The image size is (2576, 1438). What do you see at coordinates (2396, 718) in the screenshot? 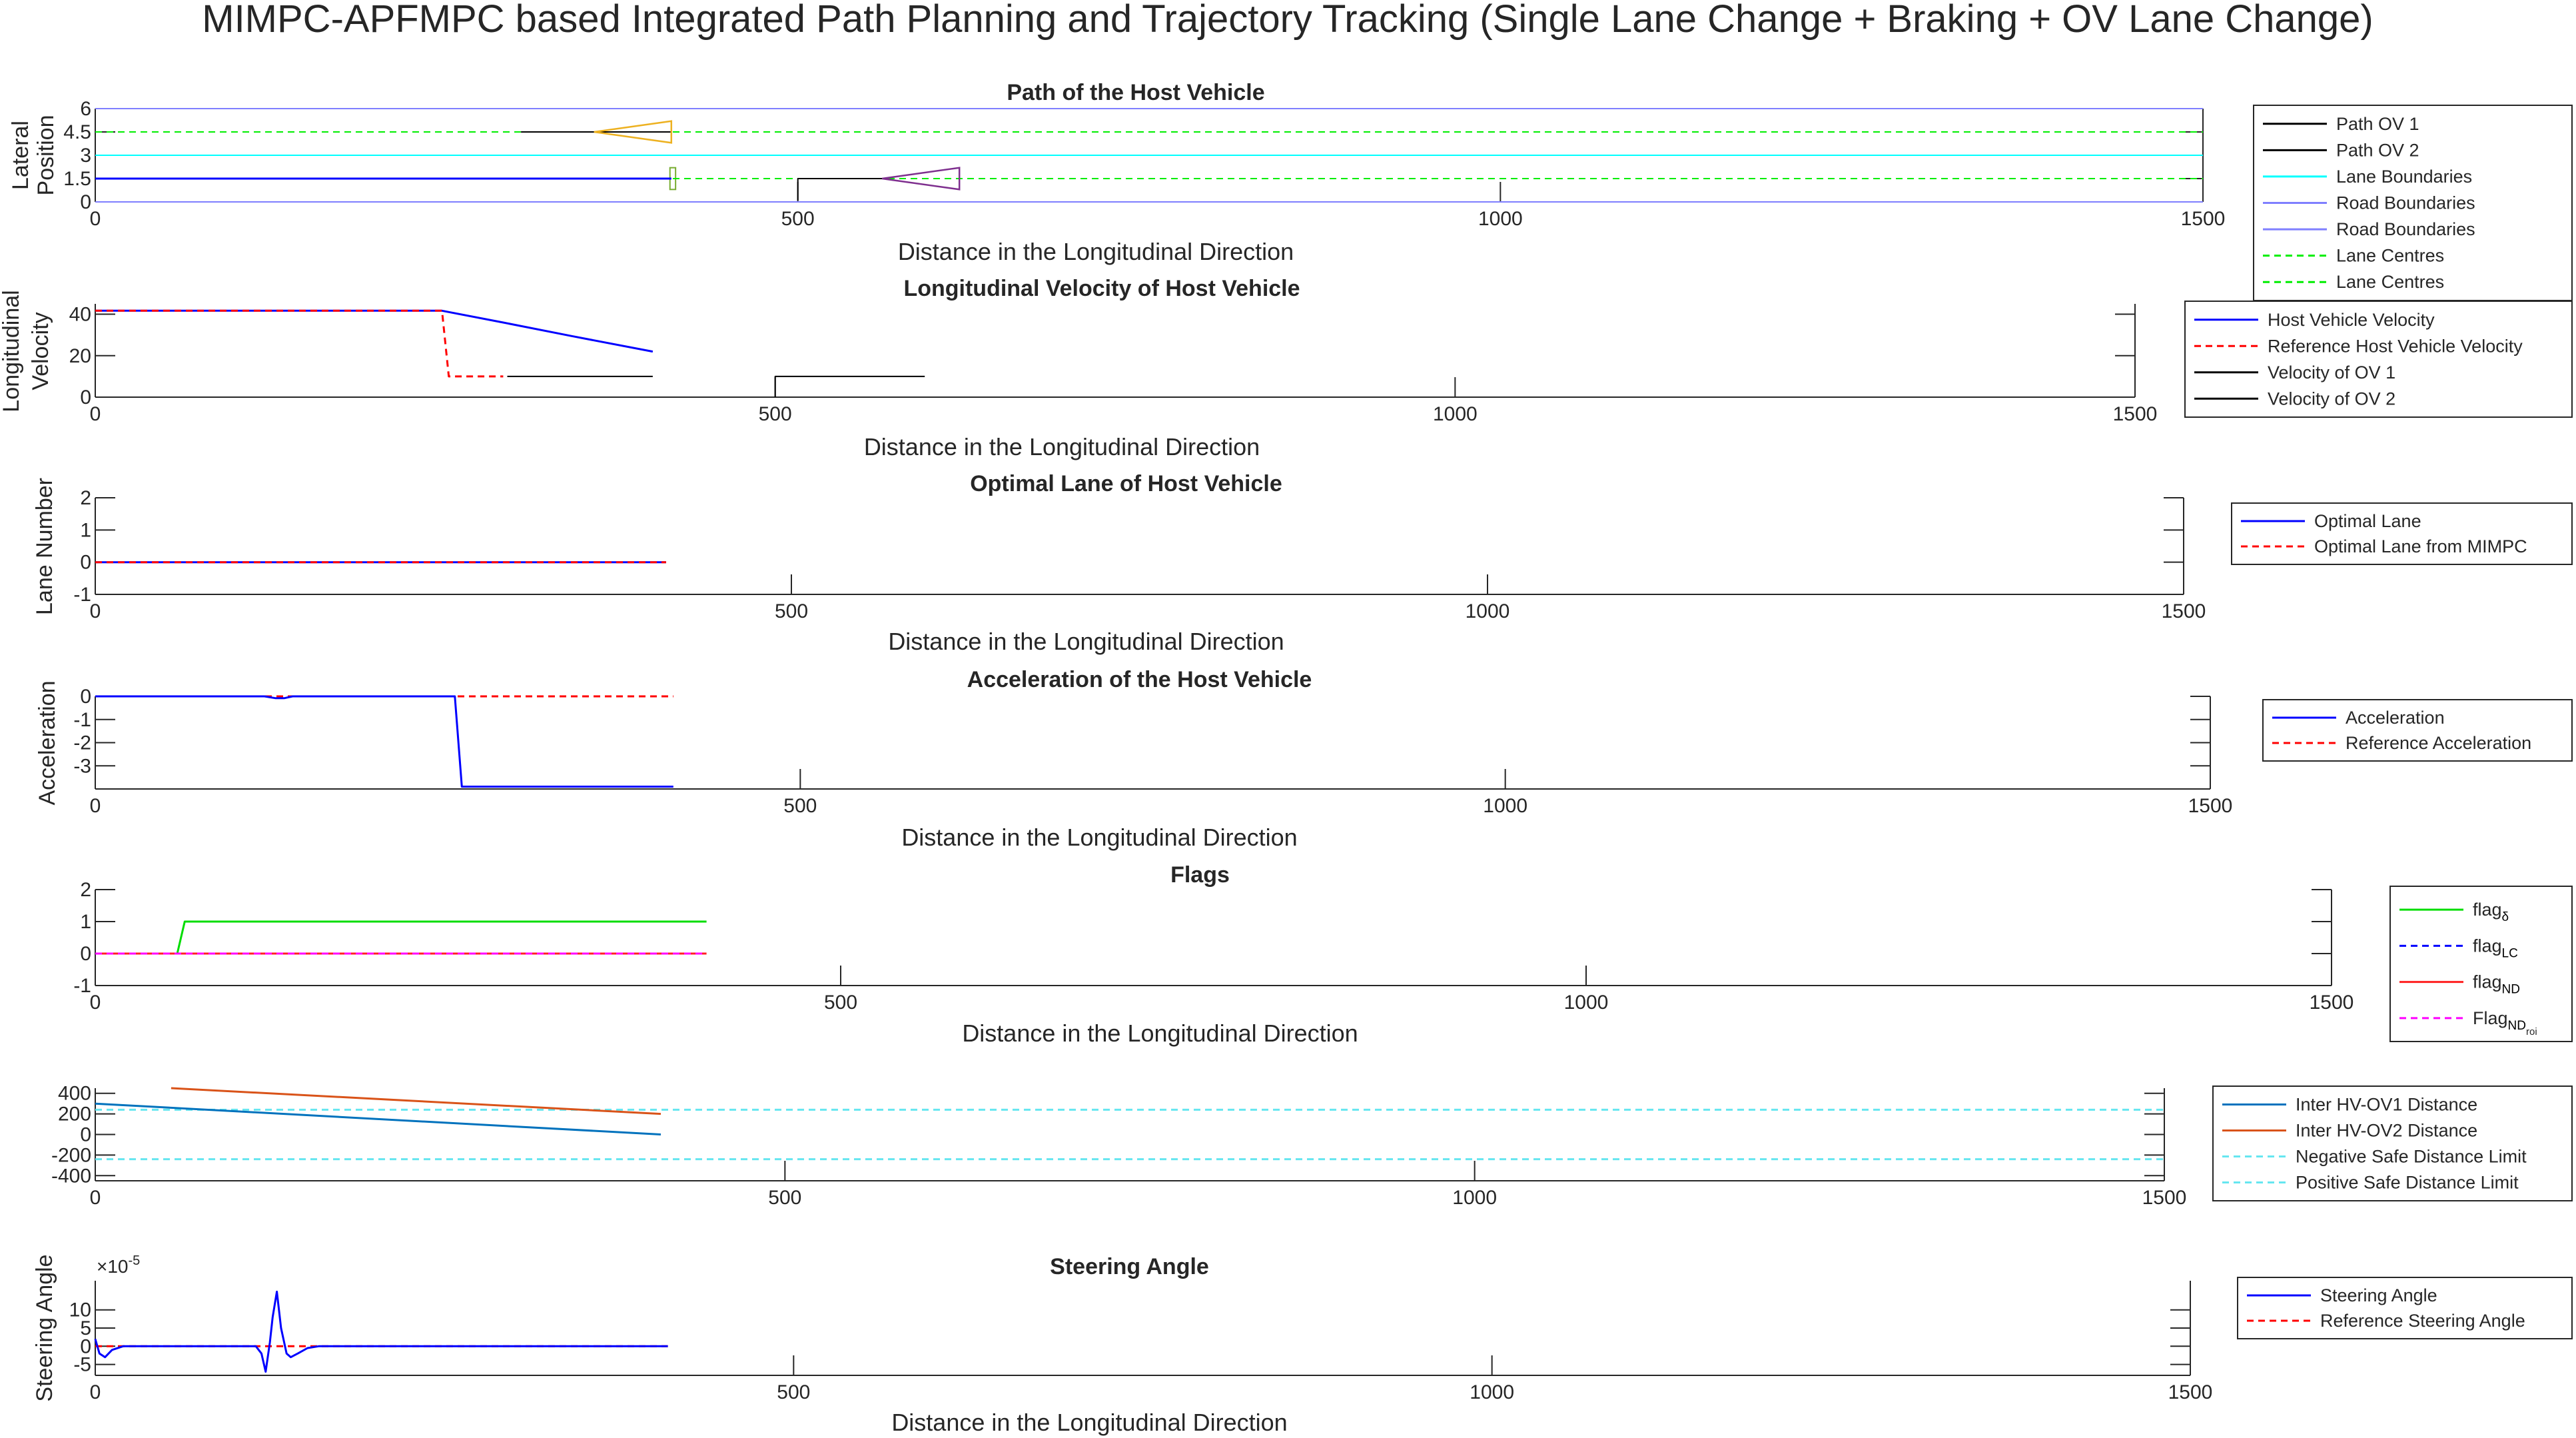
I see `legend-label: Acceleration` at bounding box center [2396, 718].